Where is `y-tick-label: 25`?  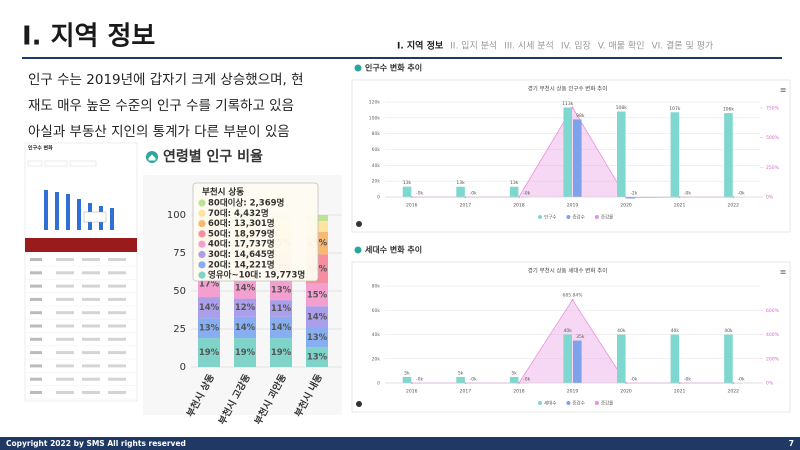
y-tick-label: 25 is located at coordinates (179, 329).